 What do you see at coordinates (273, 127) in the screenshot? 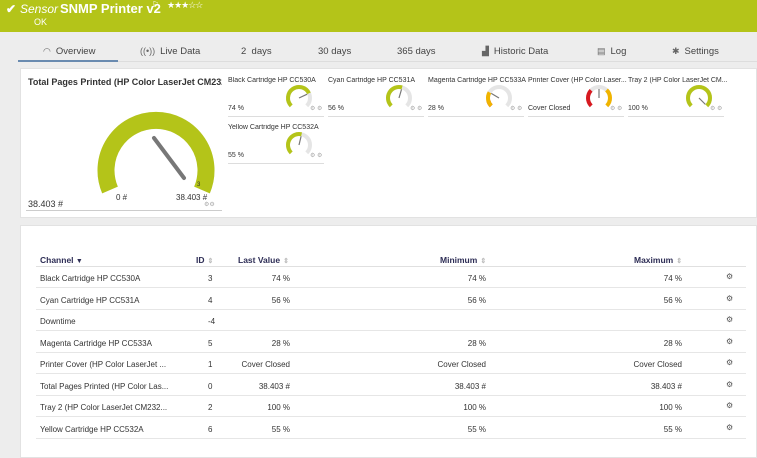
I see `mini-gauge-title: Yellow Cartridge HP CC532A` at bounding box center [273, 127].